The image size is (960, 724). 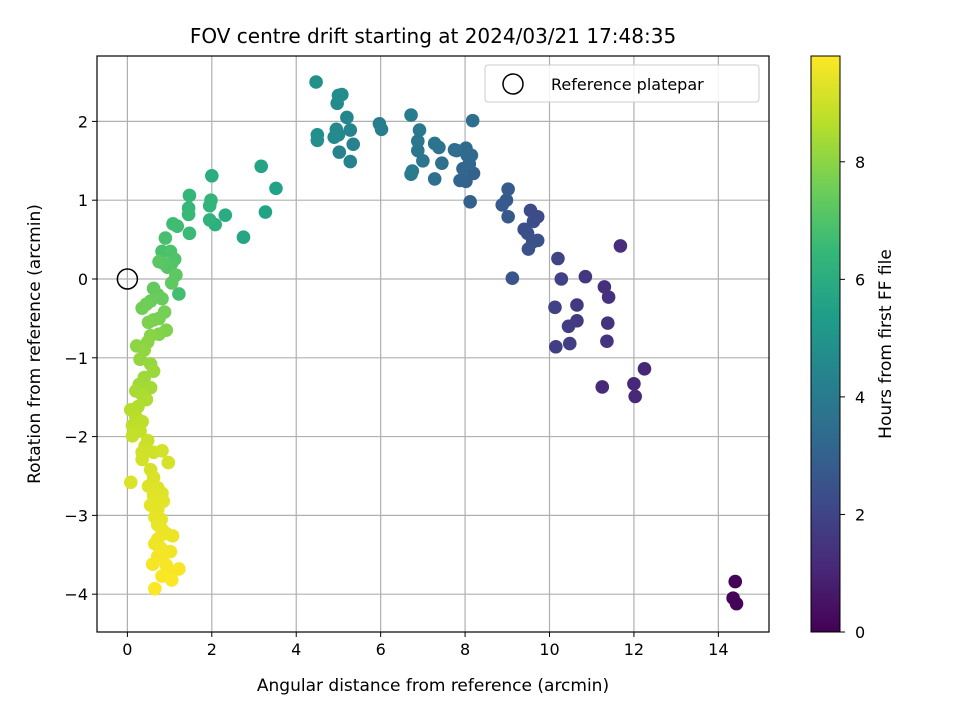 I want to click on y-tick-label: −4, so click(x=76, y=594).